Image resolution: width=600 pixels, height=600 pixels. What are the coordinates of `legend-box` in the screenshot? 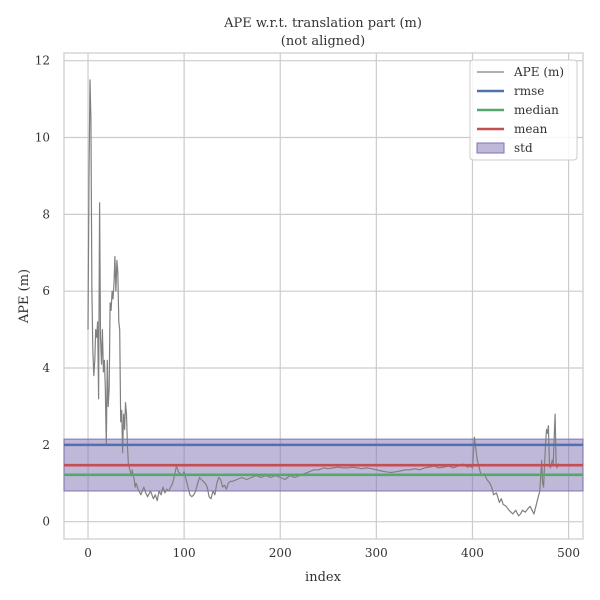 It's located at (523, 110).